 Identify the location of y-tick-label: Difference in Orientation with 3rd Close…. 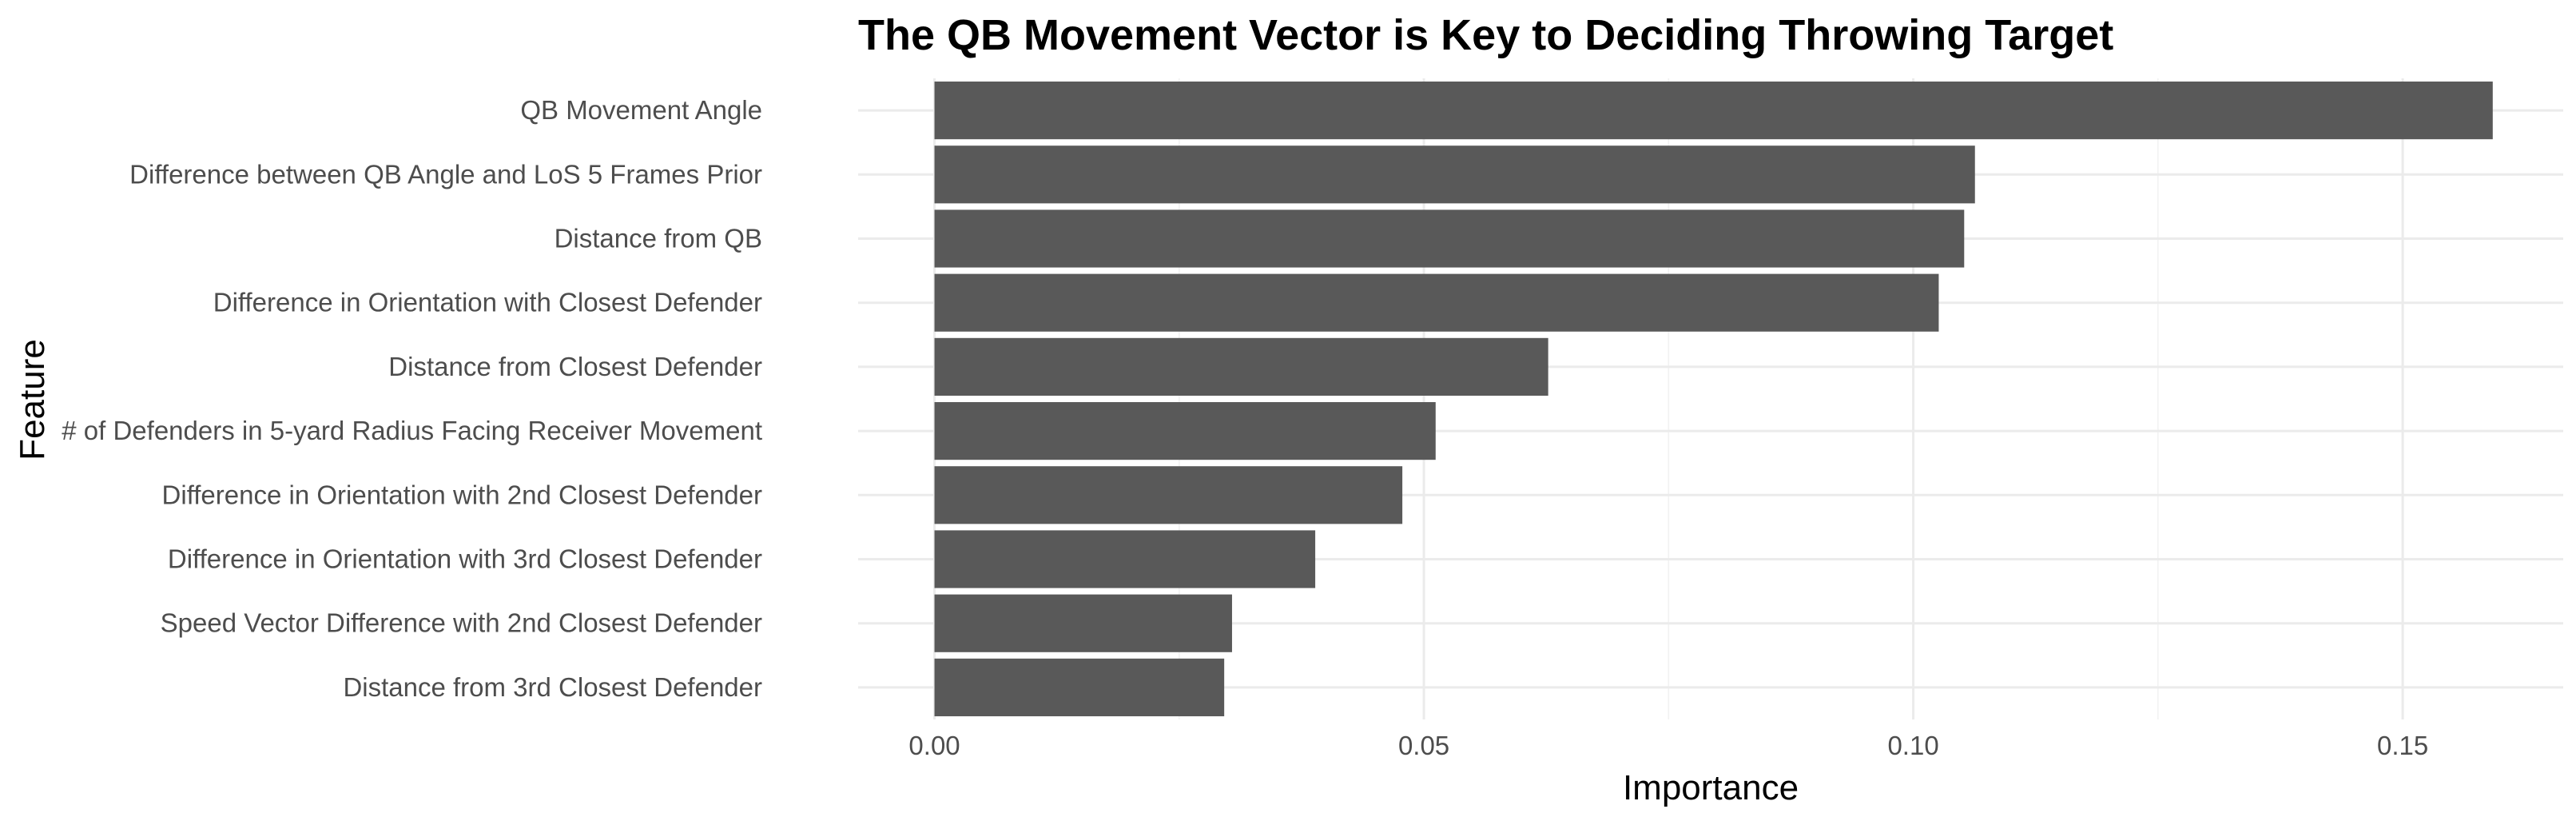
(465, 559).